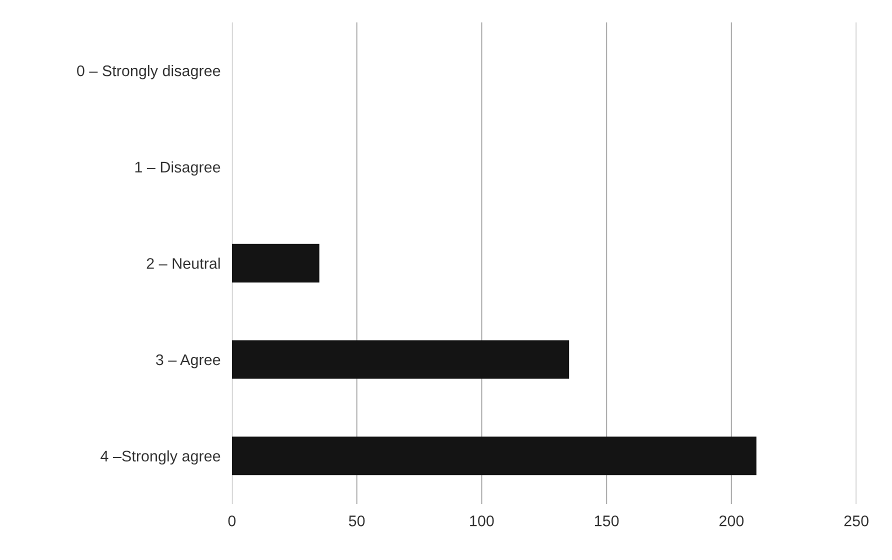  What do you see at coordinates (232, 521) in the screenshot?
I see `x-tick-label: 0` at bounding box center [232, 521].